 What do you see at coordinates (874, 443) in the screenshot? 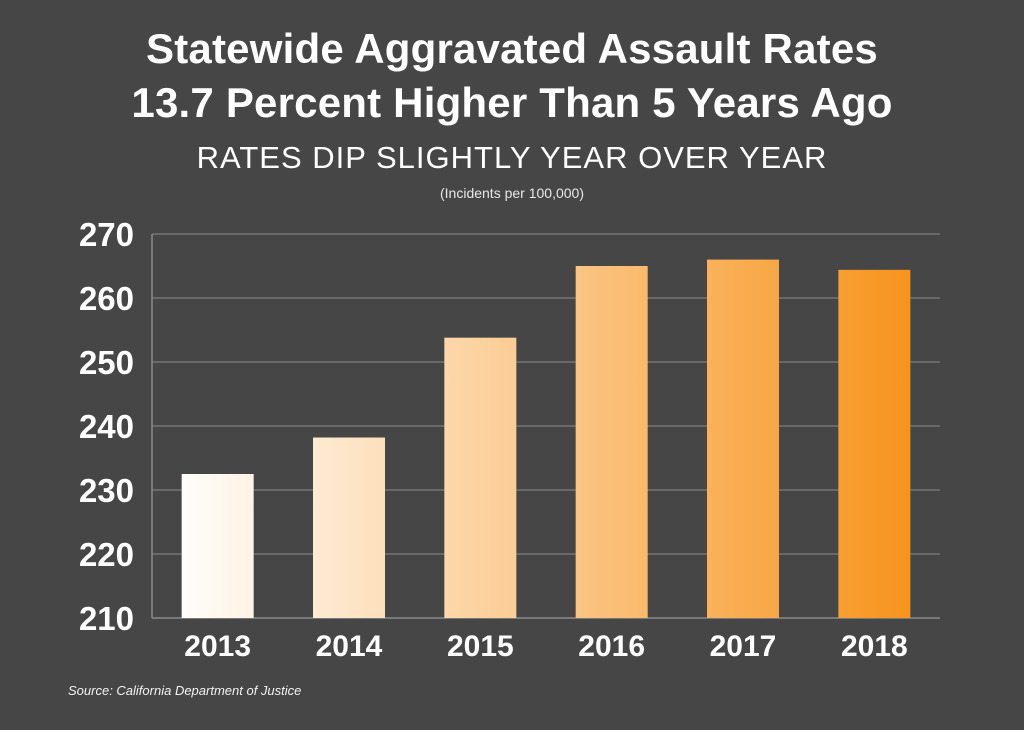
I see `bar-2018` at bounding box center [874, 443].